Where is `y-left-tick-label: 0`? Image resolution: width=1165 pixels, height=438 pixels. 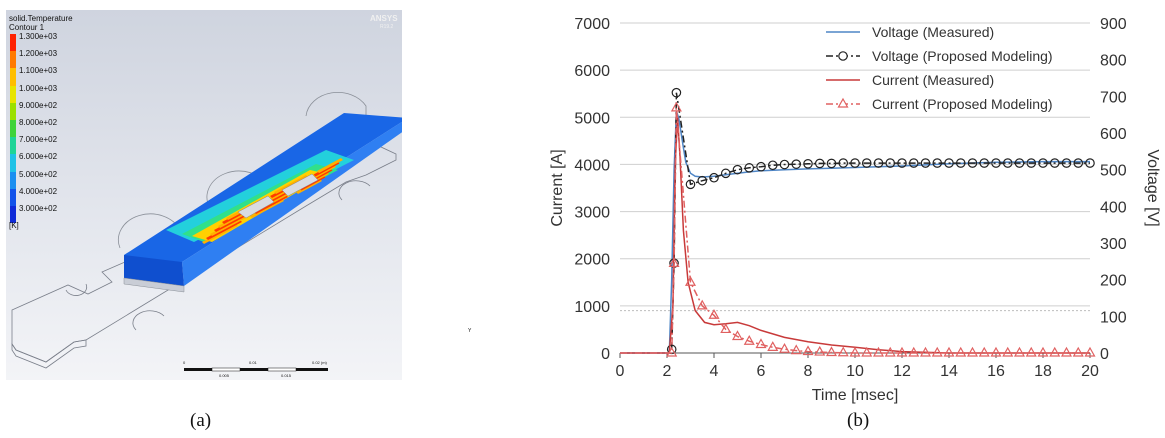 y-left-tick-label: 0 is located at coordinates (605, 354).